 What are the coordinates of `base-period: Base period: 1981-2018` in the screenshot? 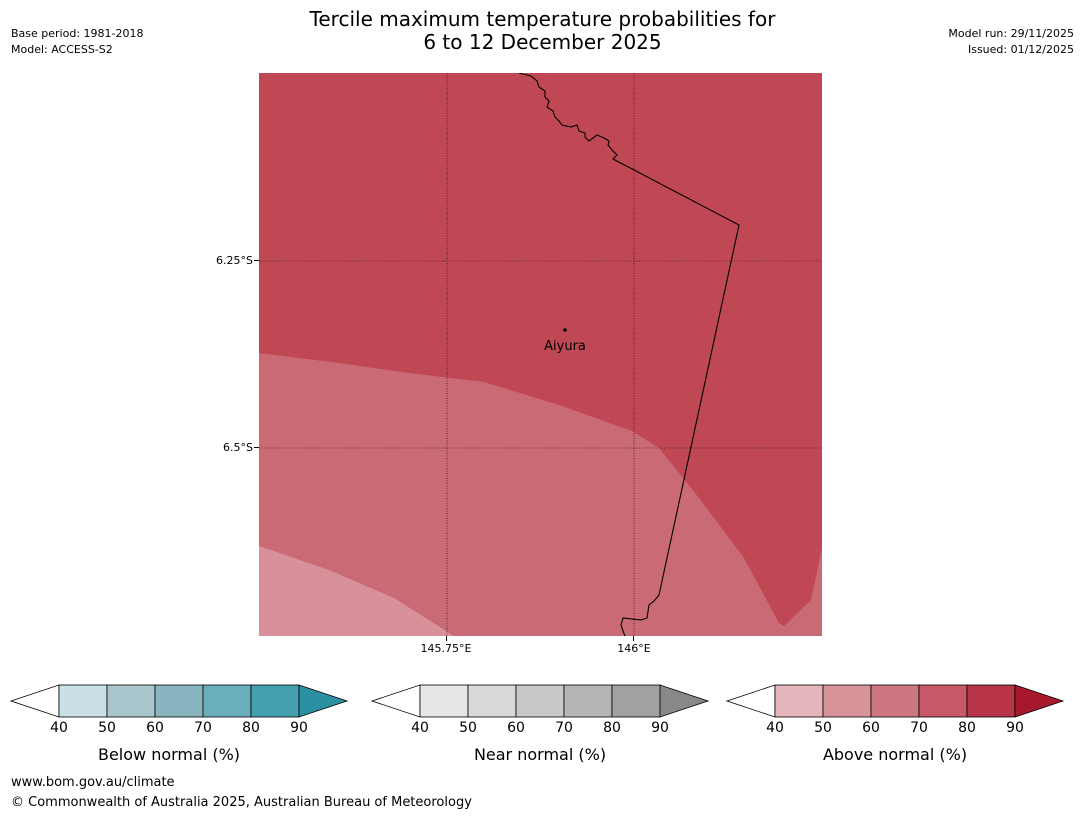 It's located at (77, 33).